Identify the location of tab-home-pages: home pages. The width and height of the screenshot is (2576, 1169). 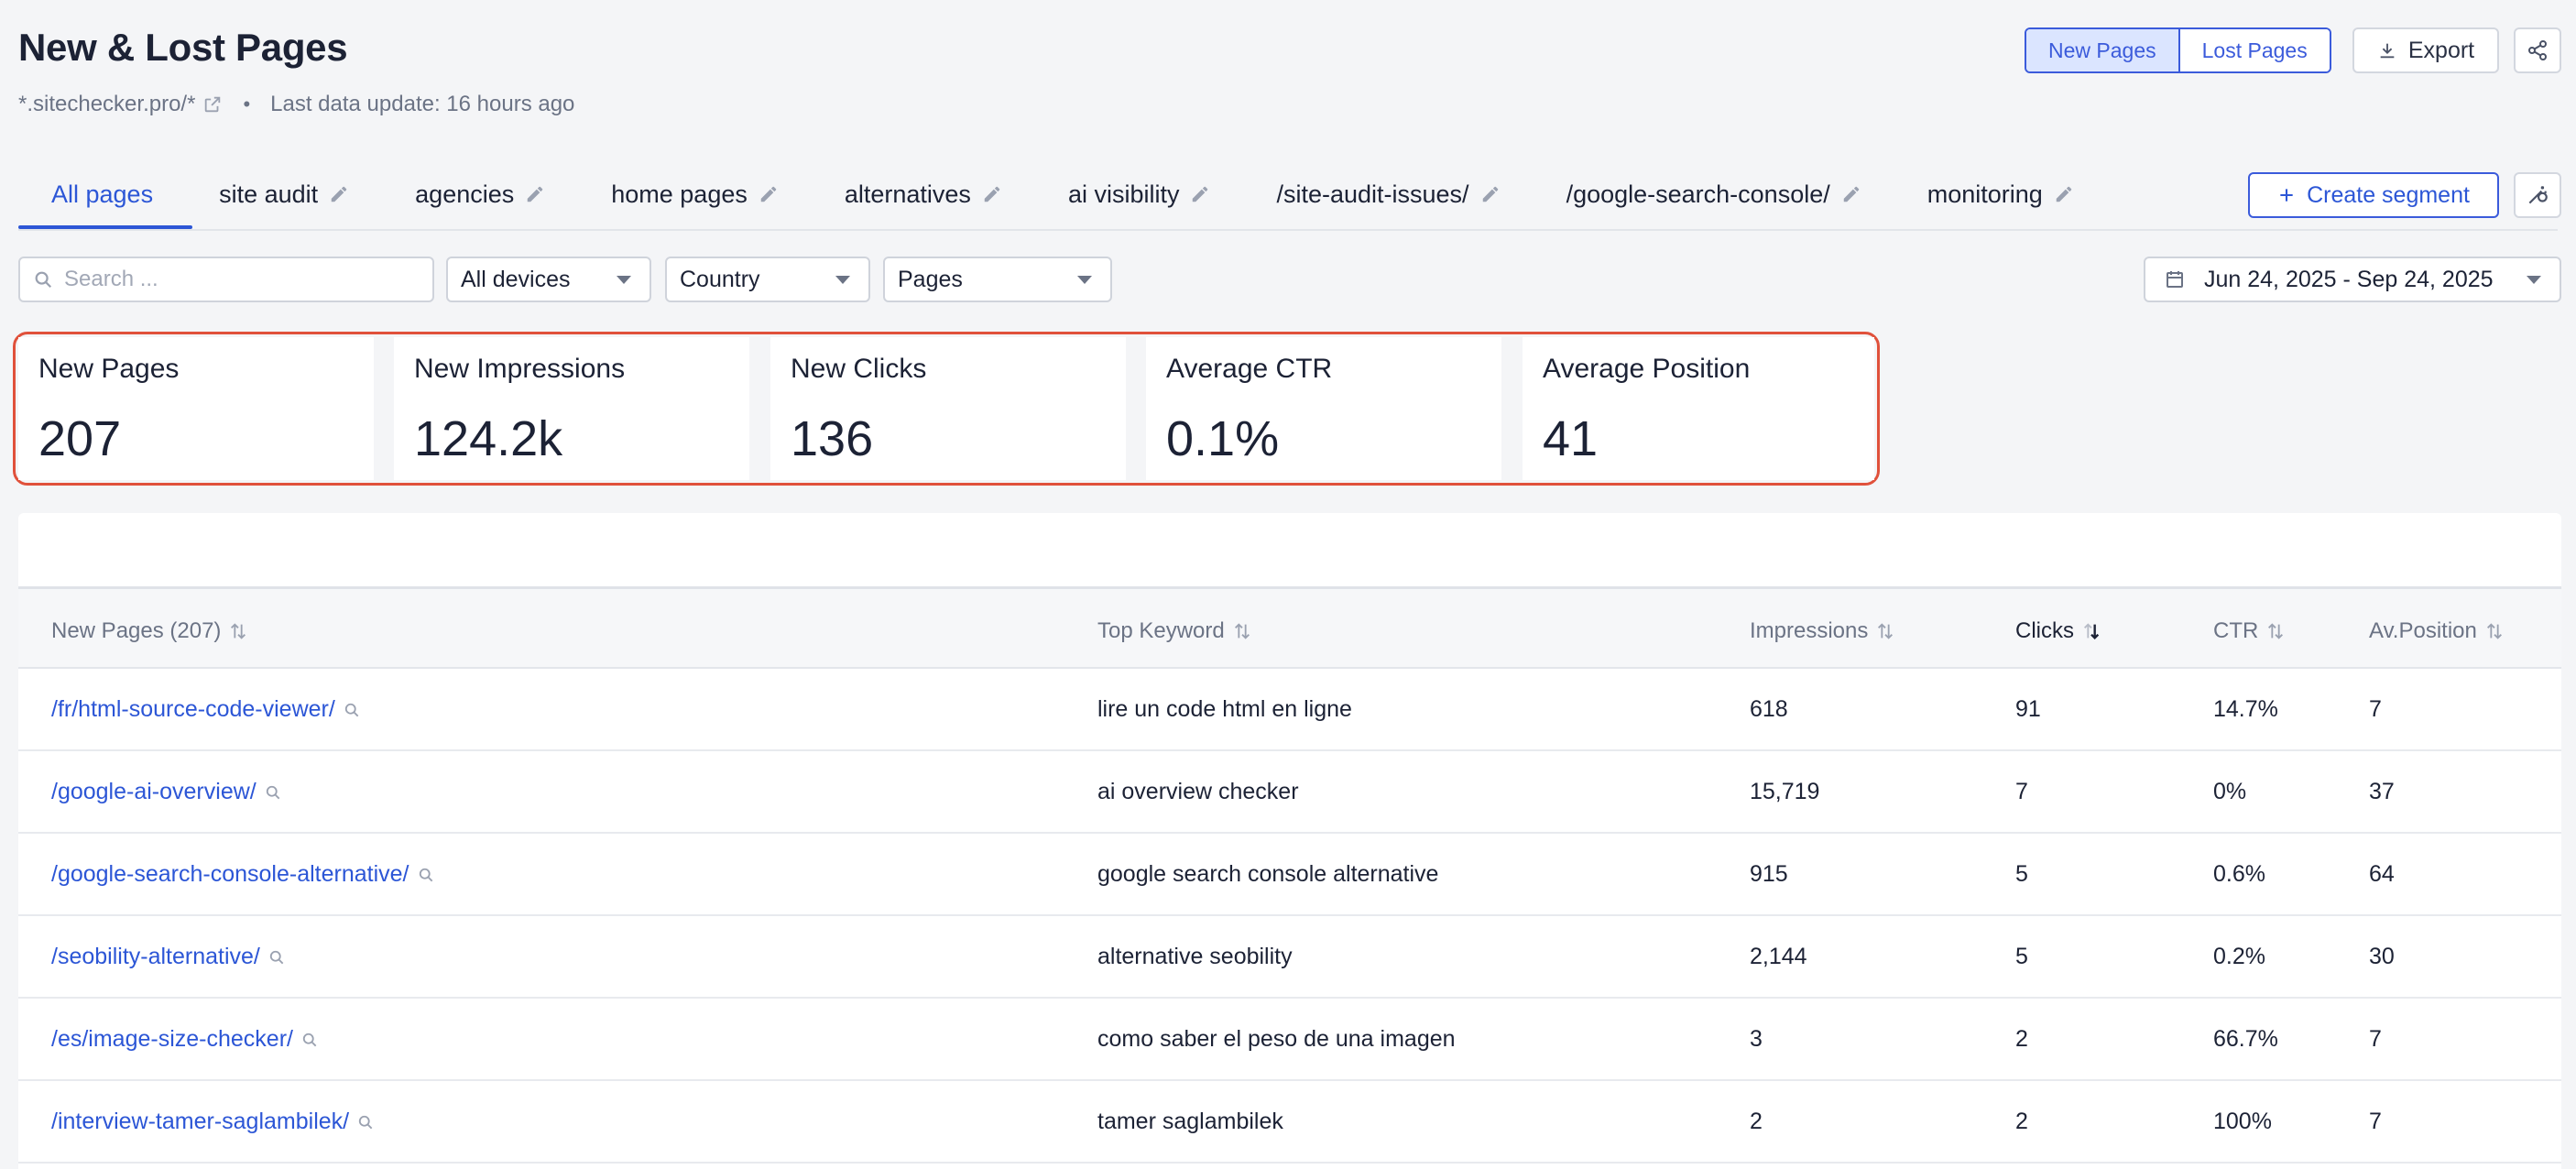
(695, 194).